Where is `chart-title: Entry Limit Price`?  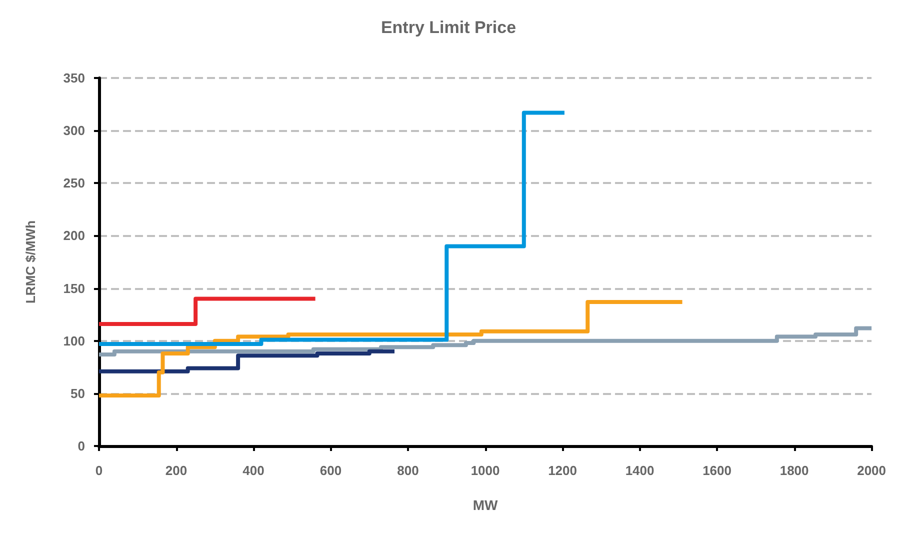
chart-title: Entry Limit Price is located at coordinates (448, 27).